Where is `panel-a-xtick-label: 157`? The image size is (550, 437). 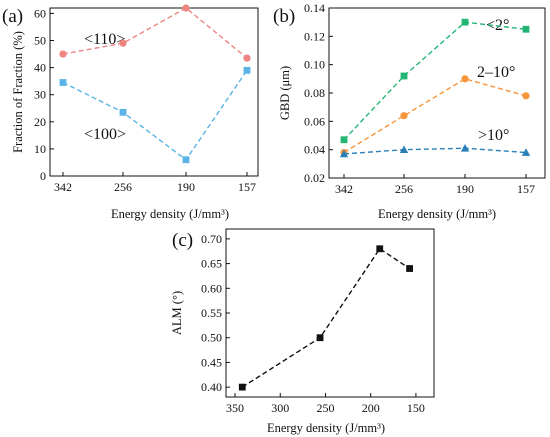
panel-a-xtick-label: 157 is located at coordinates (247, 187).